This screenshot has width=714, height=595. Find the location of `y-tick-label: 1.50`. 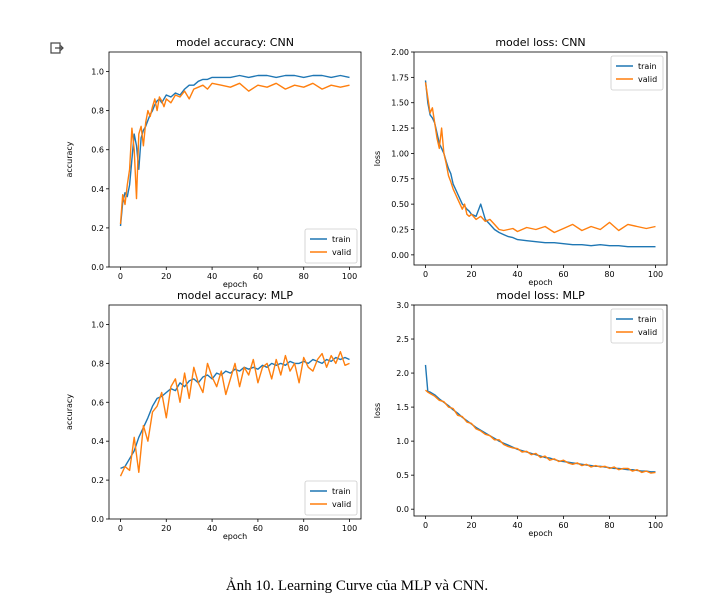

y-tick-label: 1.50 is located at coordinates (400, 103).